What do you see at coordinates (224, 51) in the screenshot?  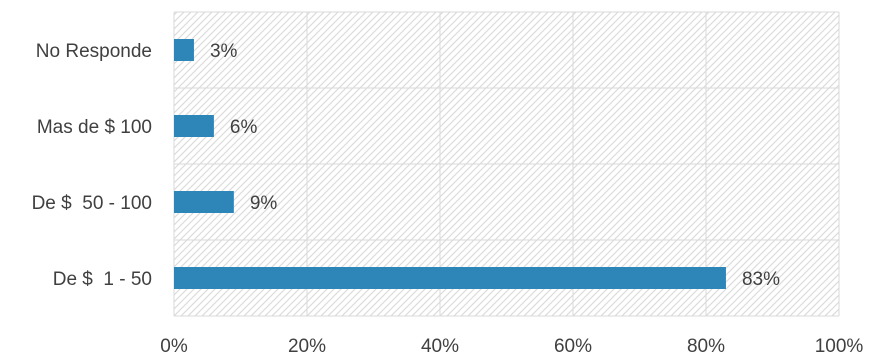 I see `data-label: 3%` at bounding box center [224, 51].